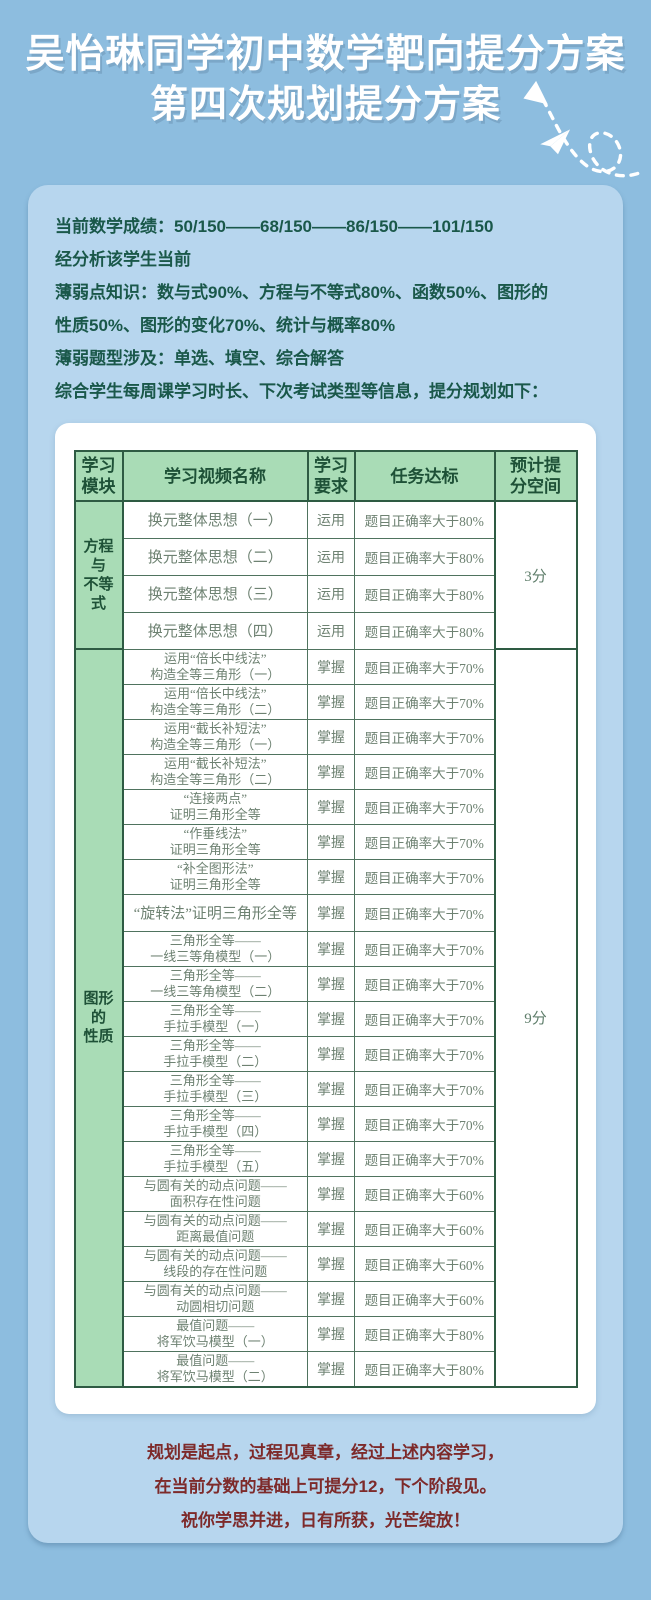 The height and width of the screenshot is (1600, 651). What do you see at coordinates (215, 556) in the screenshot?
I see `video-name-cell: 换元整体思想（二）` at bounding box center [215, 556].